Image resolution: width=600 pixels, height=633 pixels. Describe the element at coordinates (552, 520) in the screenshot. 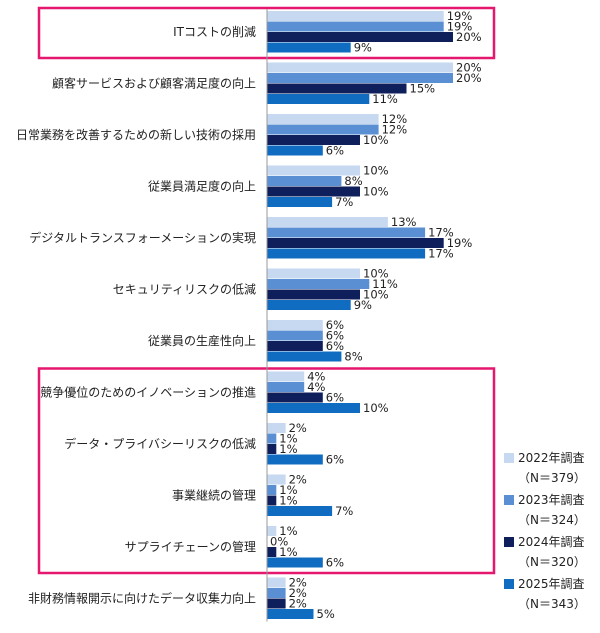

I see `legend-n-2: （N＝324）` at that location.